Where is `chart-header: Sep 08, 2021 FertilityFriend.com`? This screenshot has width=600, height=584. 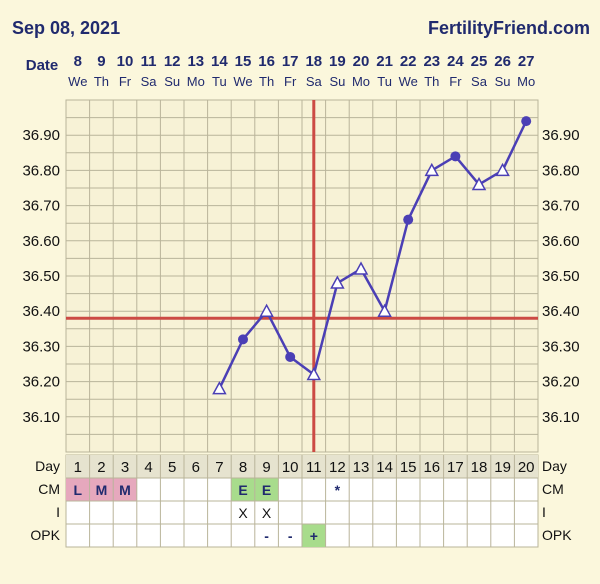 chart-header: Sep 08, 2021 FertilityFriend.com is located at coordinates (300, 20).